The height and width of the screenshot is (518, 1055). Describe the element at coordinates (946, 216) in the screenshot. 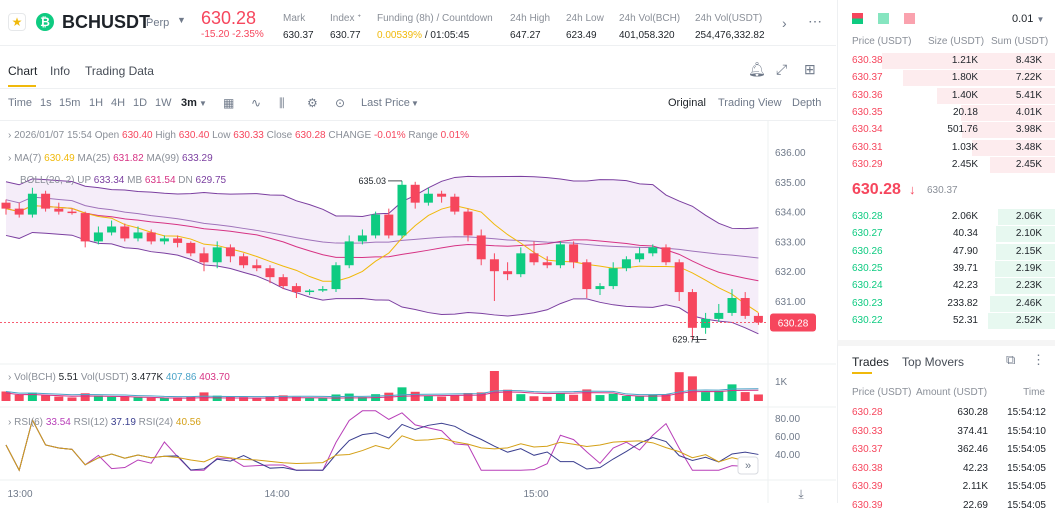

I see `orderbook-row: 630.28 2.06K 2.06K` at that location.